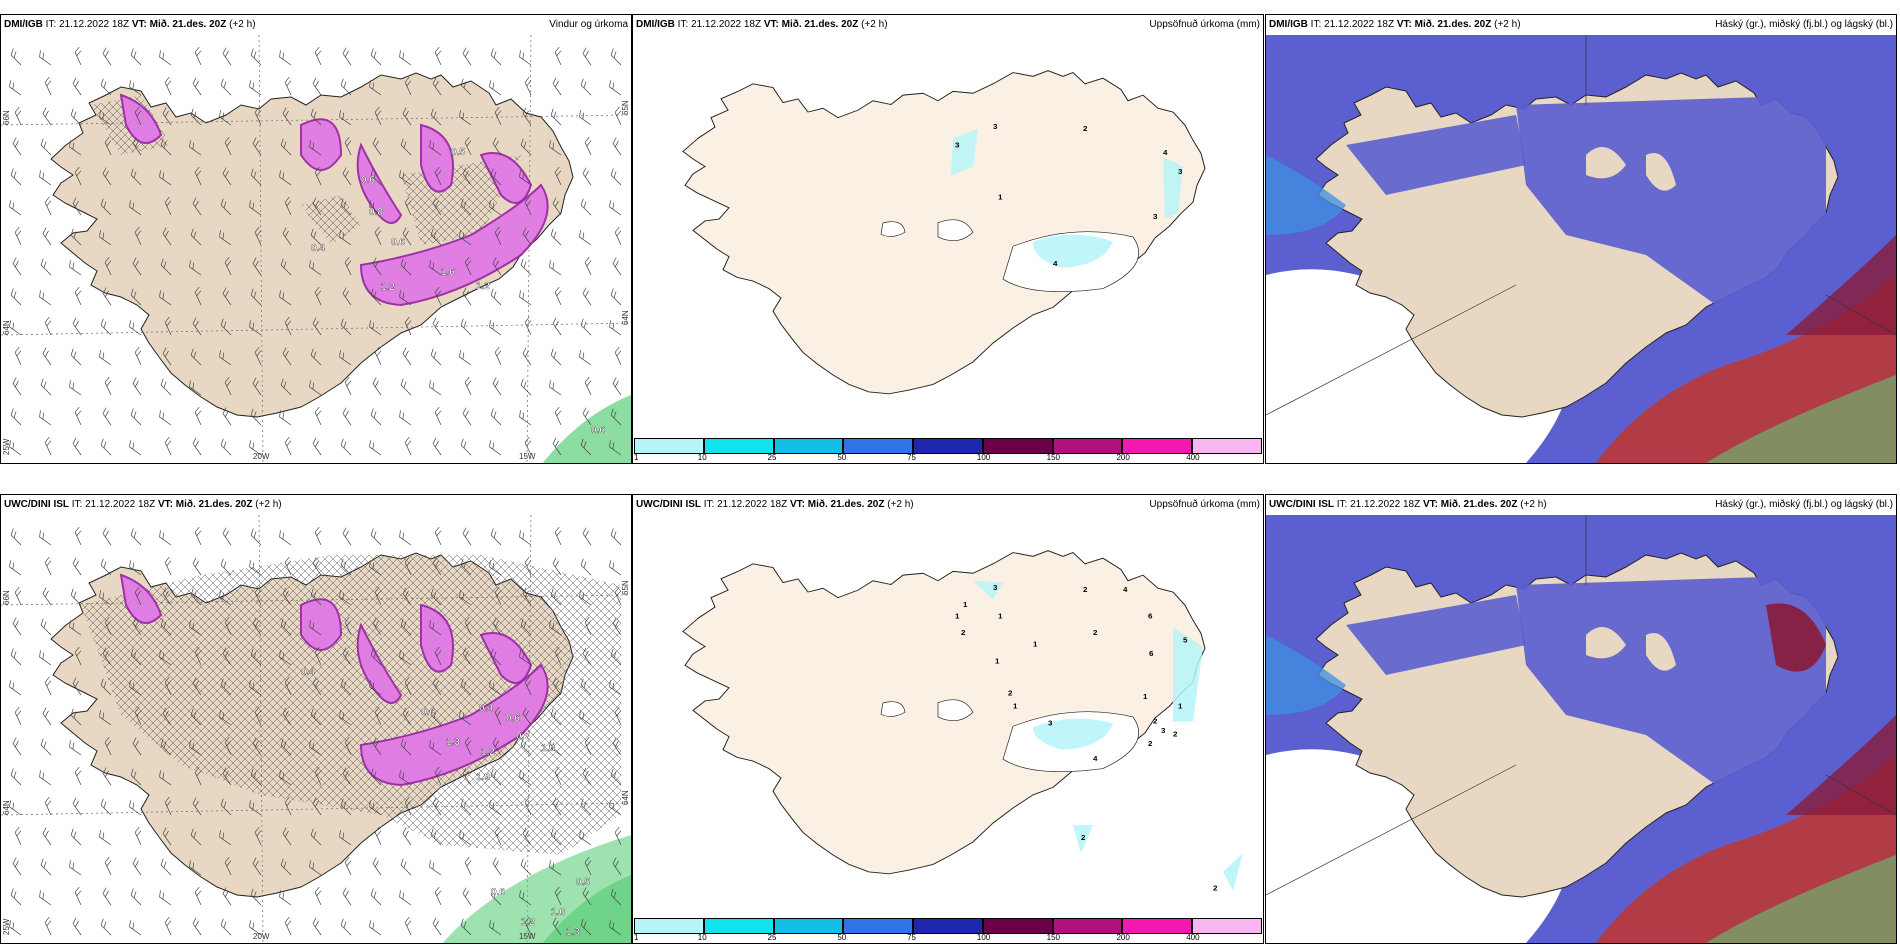 The image size is (1900, 950). Describe the element at coordinates (995, 126) in the screenshot. I see `accum-value: 3` at that location.